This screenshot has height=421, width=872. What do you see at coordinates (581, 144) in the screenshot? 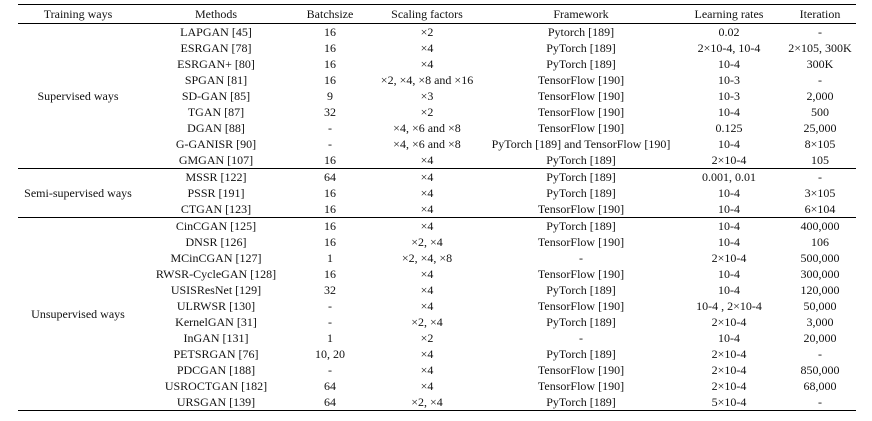
I see `framework-cell: PyTorch [189] and TensorFlow [190]` at bounding box center [581, 144].